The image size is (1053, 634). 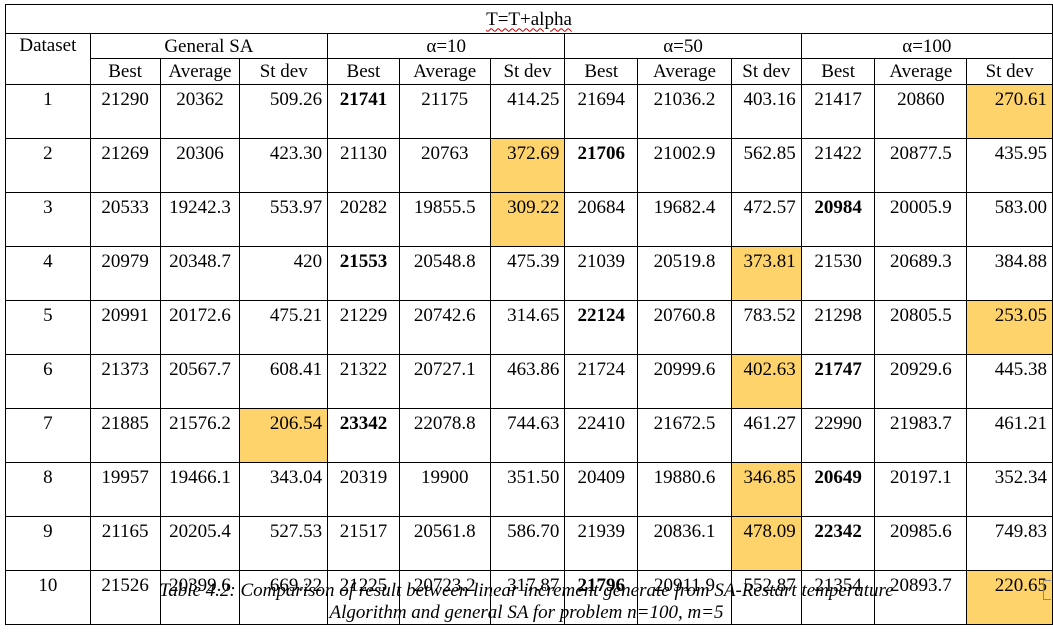 I want to click on best-cell: 20282, so click(x=363, y=219).